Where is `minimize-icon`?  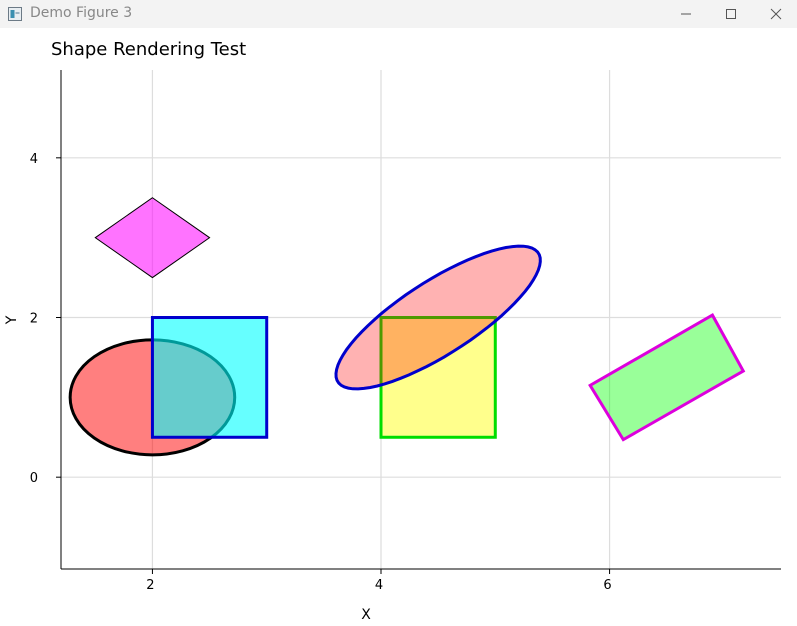
minimize-icon is located at coordinates (686, 14).